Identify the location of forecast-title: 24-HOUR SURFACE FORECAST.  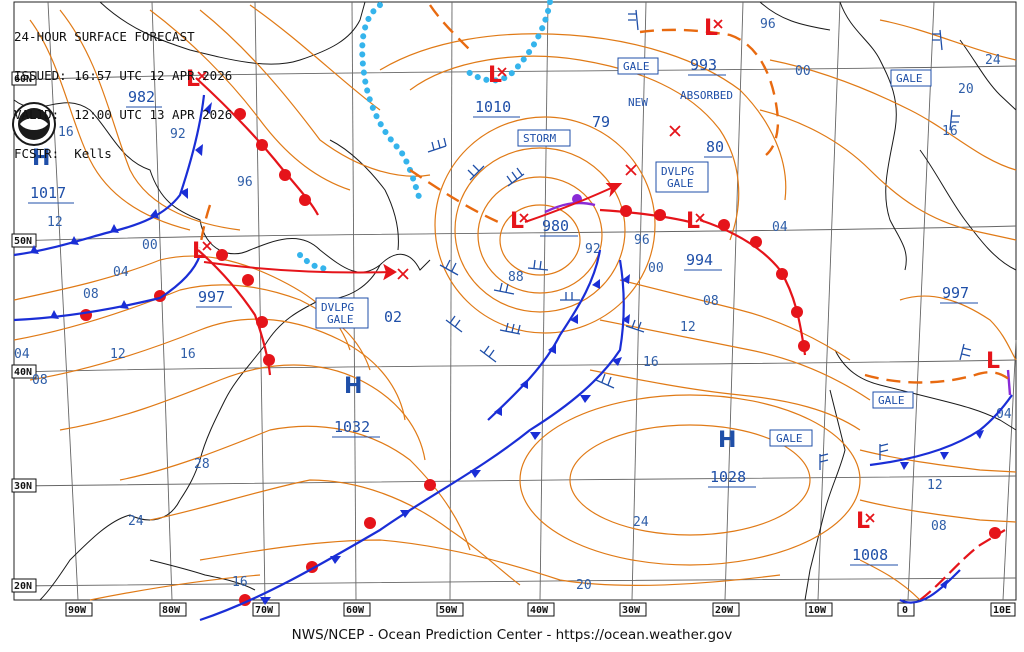
(104, 36).